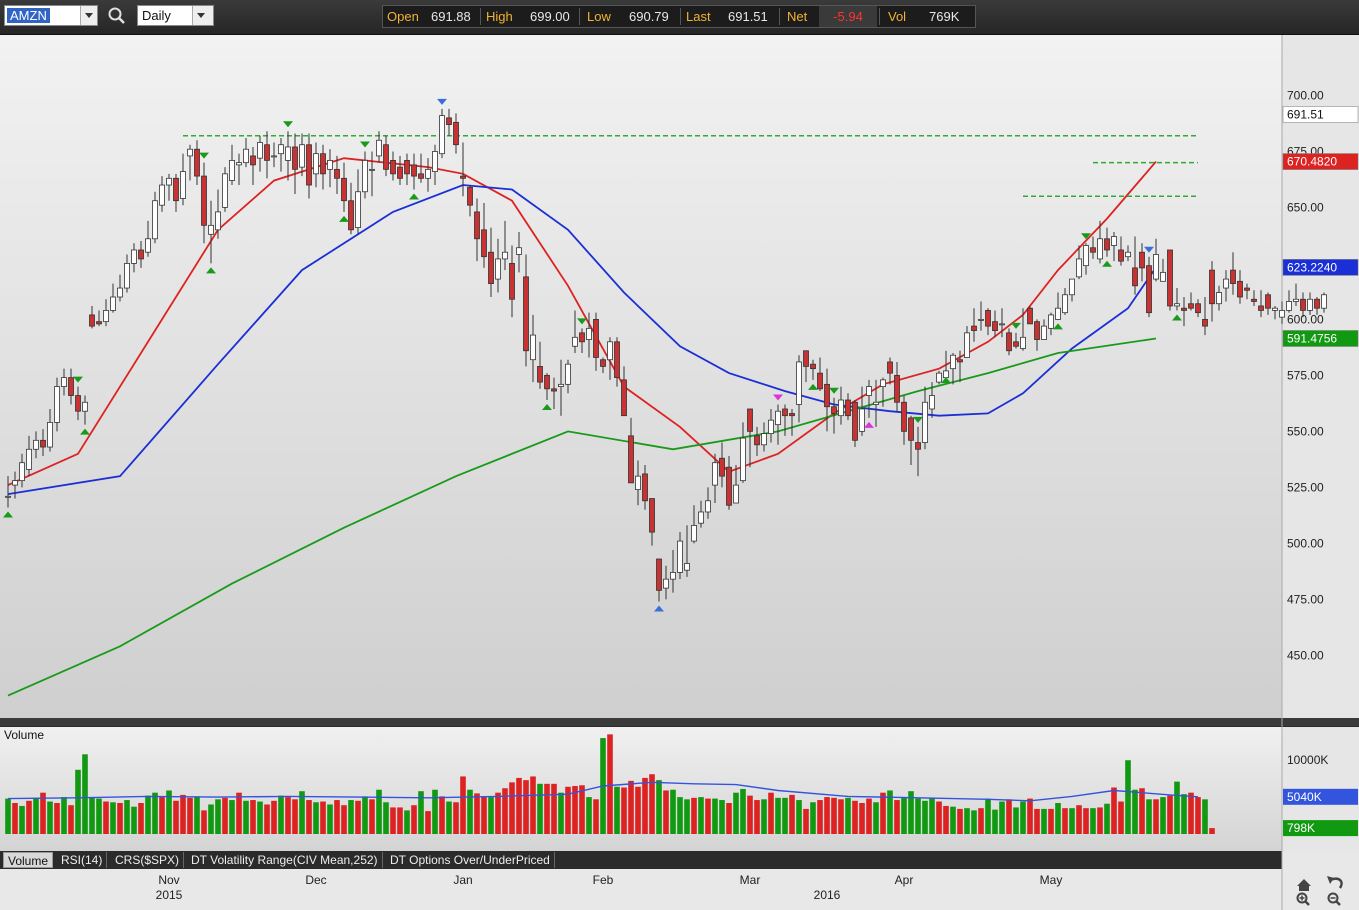  Describe the element at coordinates (117, 16) in the screenshot. I see `search-icon` at that location.